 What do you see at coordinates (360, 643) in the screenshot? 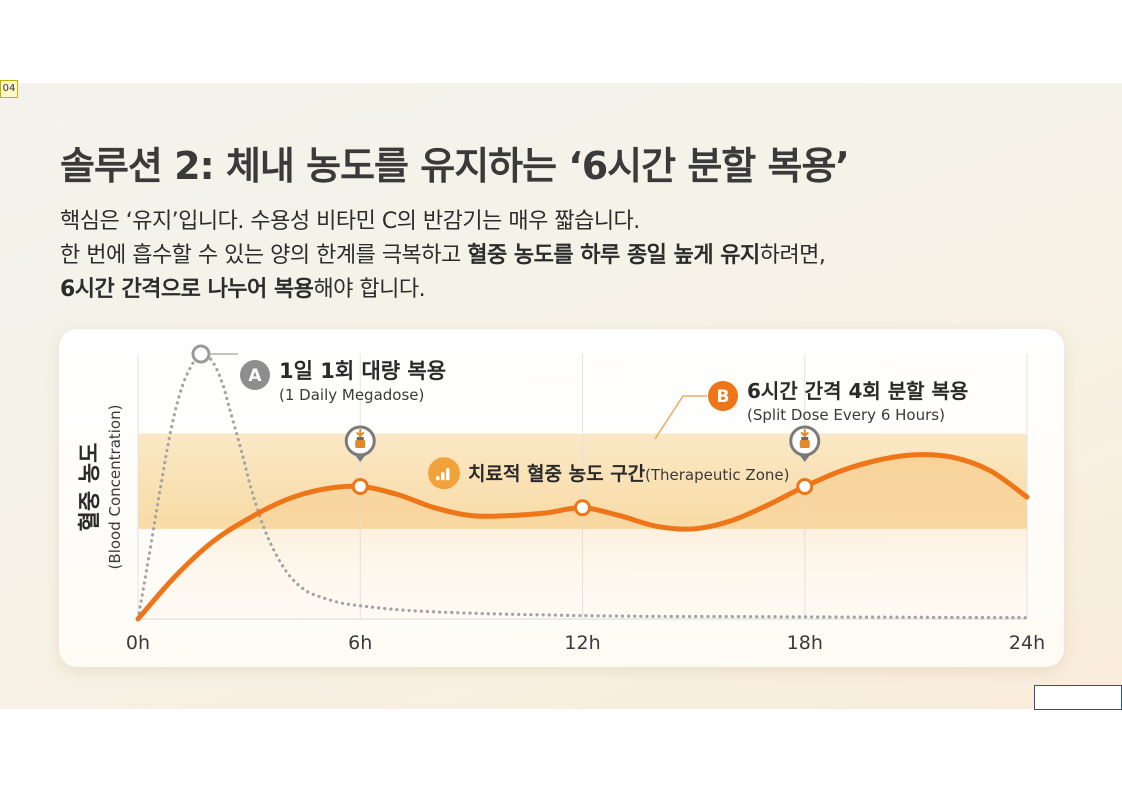
I see `x-tick-label: 6h` at bounding box center [360, 643].